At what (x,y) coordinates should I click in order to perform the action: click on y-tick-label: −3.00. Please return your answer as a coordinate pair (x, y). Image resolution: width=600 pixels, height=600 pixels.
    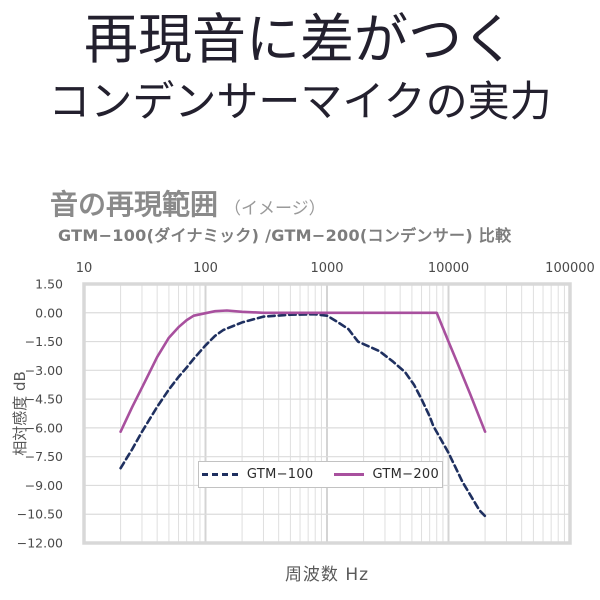
    Looking at the image, I should click on (44, 370).